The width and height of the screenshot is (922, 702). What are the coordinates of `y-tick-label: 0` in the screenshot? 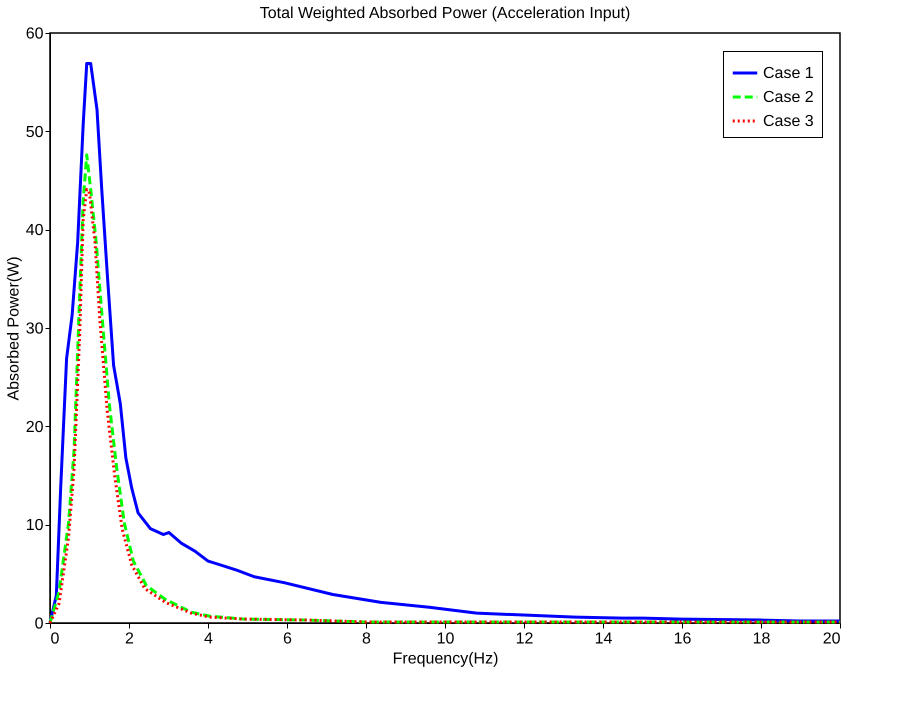 It's located at (39, 624).